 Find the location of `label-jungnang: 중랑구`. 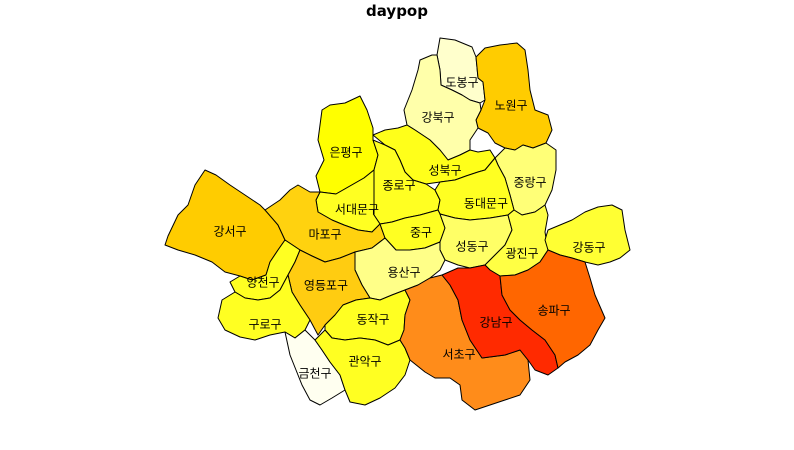

label-jungnang: 중랑구 is located at coordinates (529, 183).